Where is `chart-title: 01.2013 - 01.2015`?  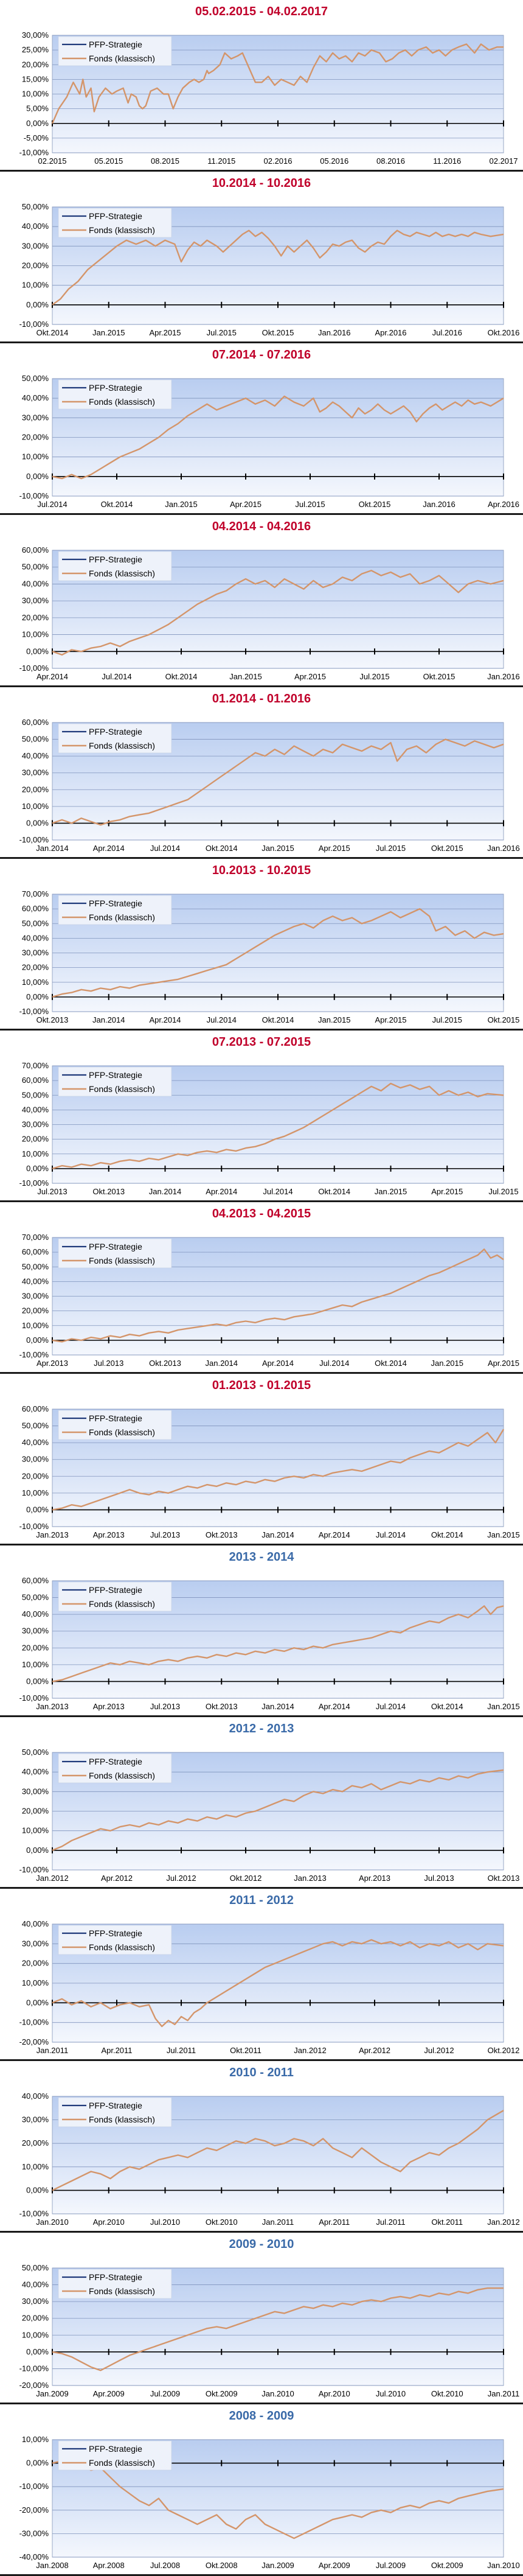
chart-title: 01.2013 - 01.2015 is located at coordinates (261, 1386).